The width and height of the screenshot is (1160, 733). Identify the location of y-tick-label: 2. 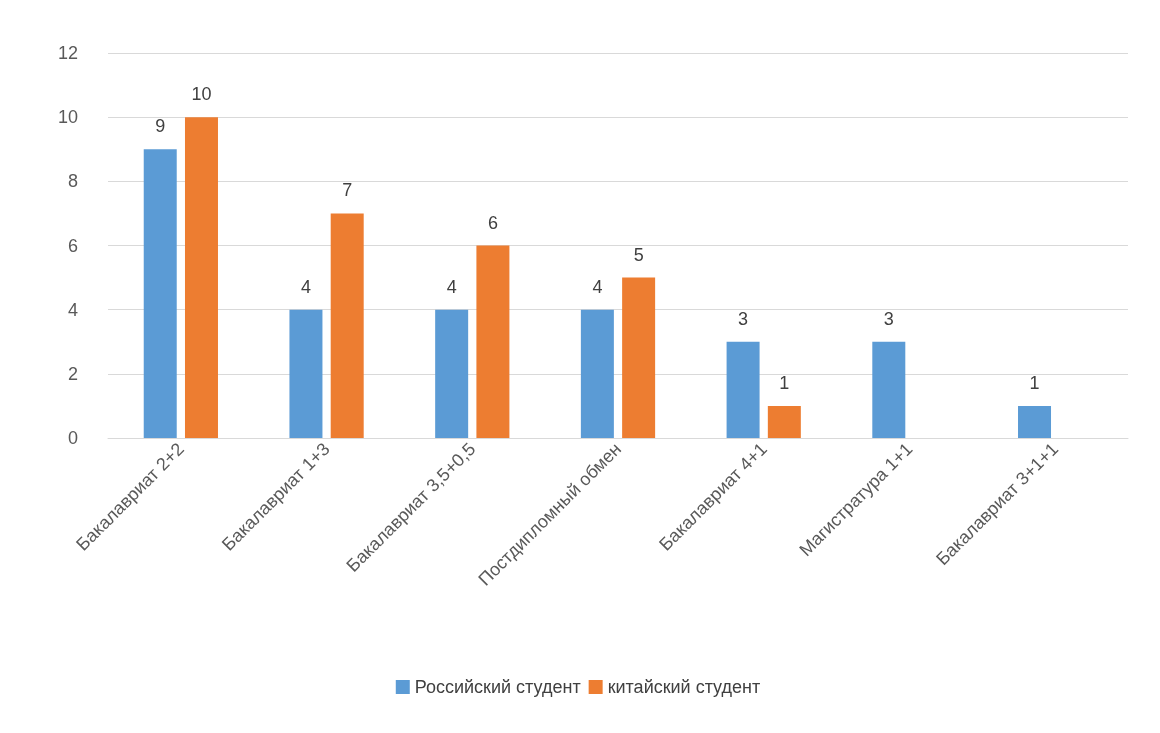
(72, 373).